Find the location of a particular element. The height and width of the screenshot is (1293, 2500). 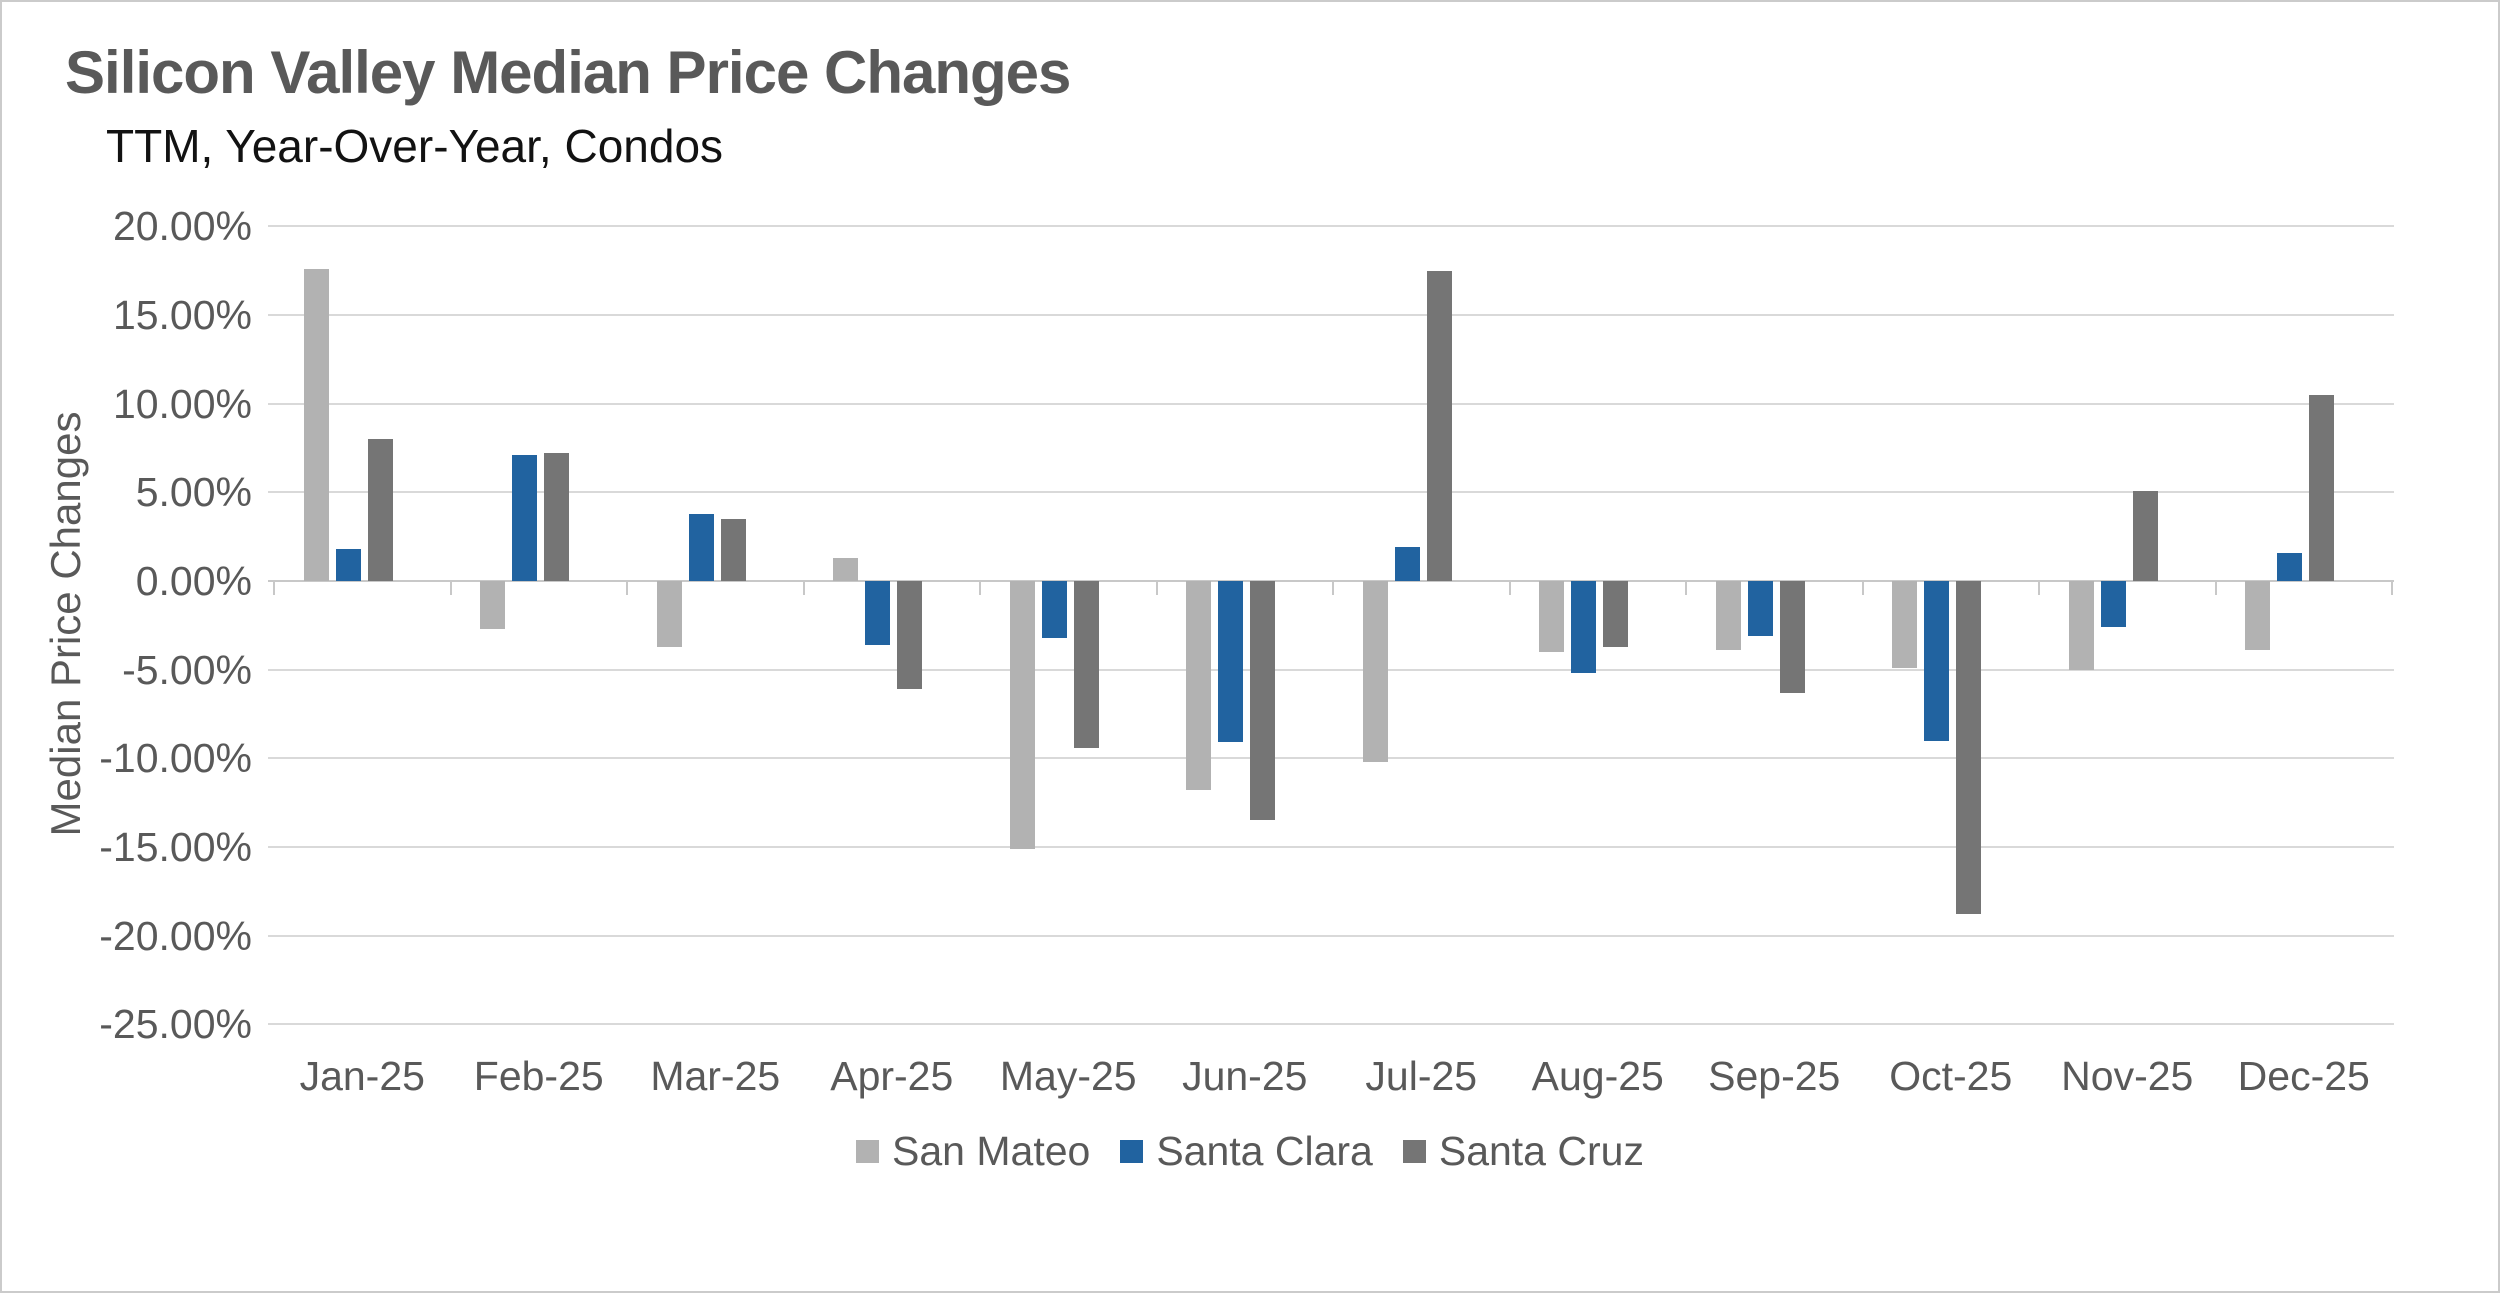

y-tick-label-4: 0.00% is located at coordinates (193, 581).